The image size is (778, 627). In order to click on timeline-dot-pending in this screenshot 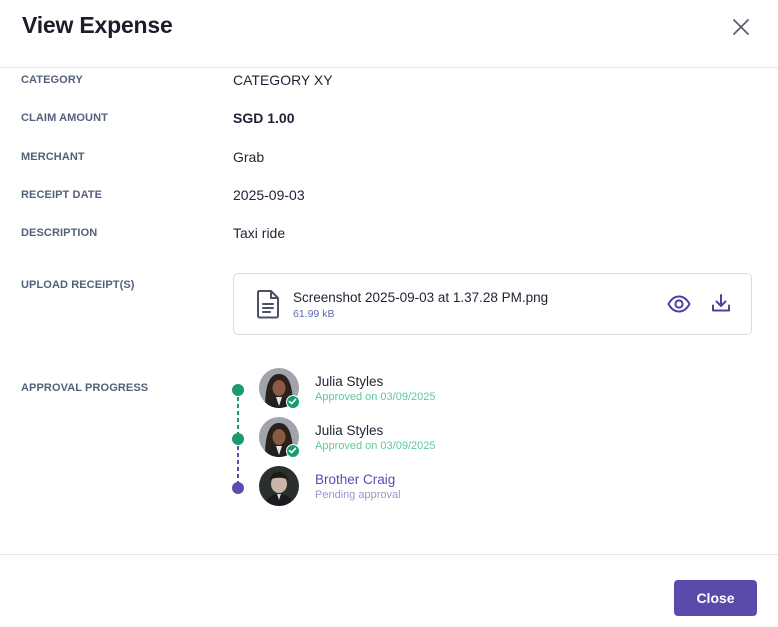, I will do `click(238, 488)`.